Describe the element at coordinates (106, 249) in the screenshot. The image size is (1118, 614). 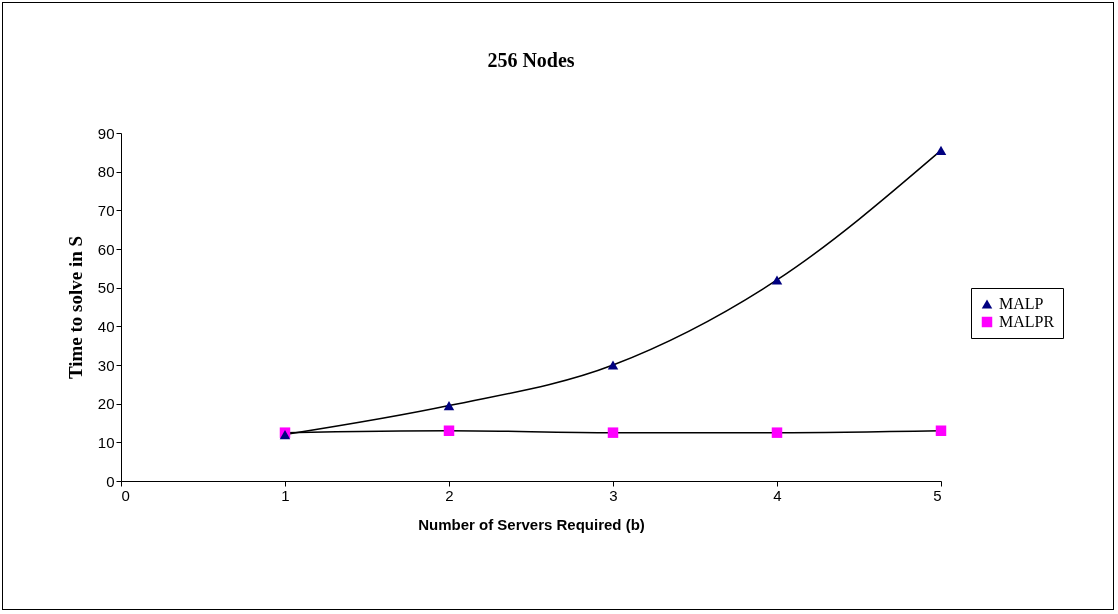
I see `y-tick-label: 60` at that location.